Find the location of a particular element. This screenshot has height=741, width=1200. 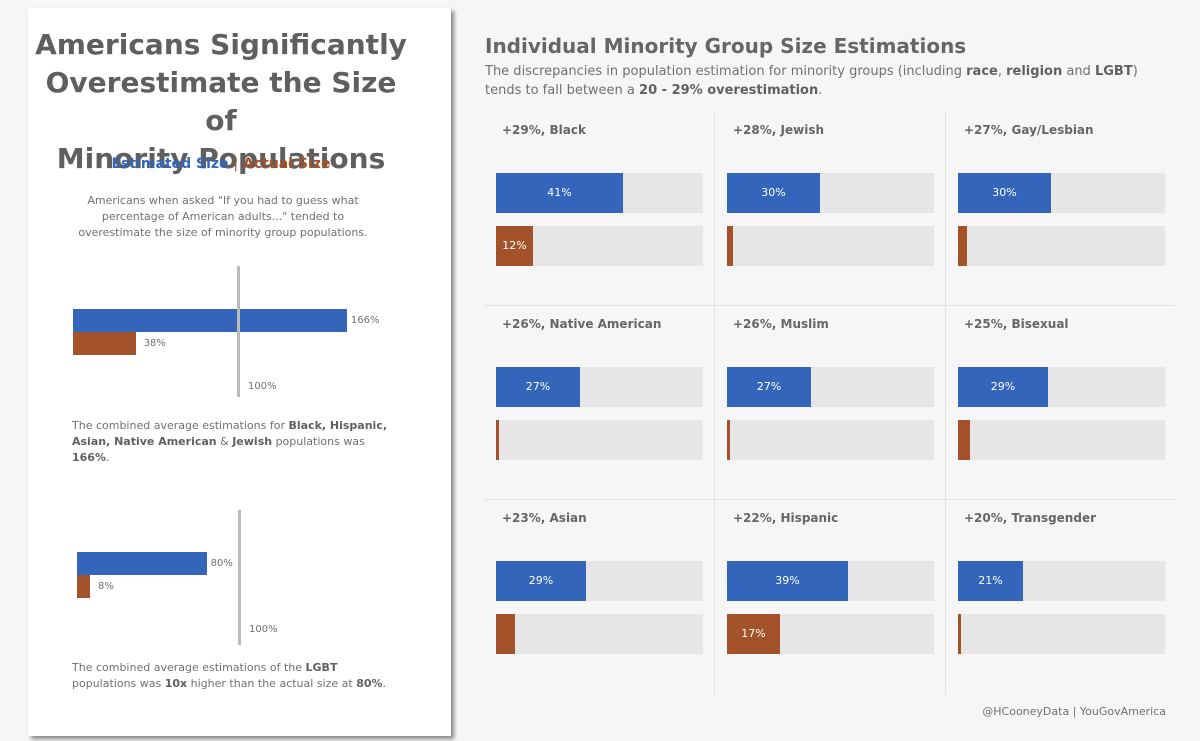

note-text: & is located at coordinates (224, 441).